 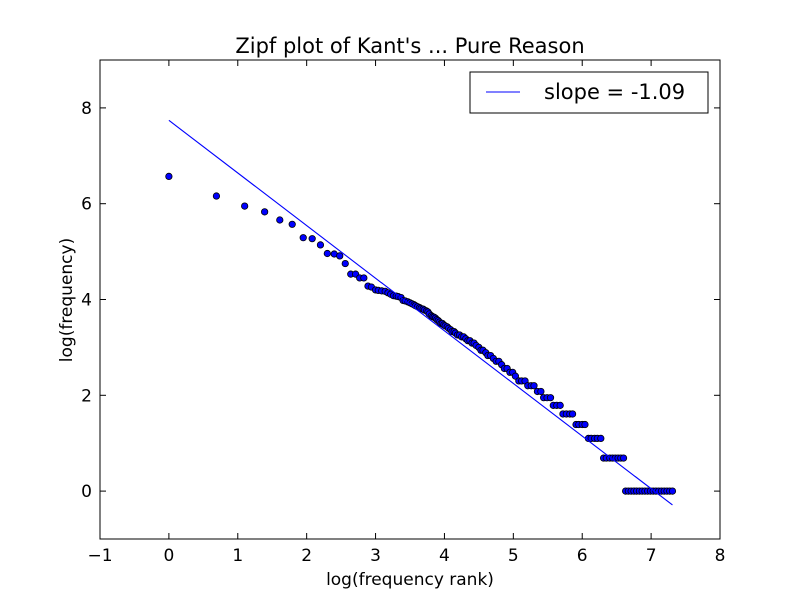 I want to click on y-tick-label: 4, so click(x=86, y=301).